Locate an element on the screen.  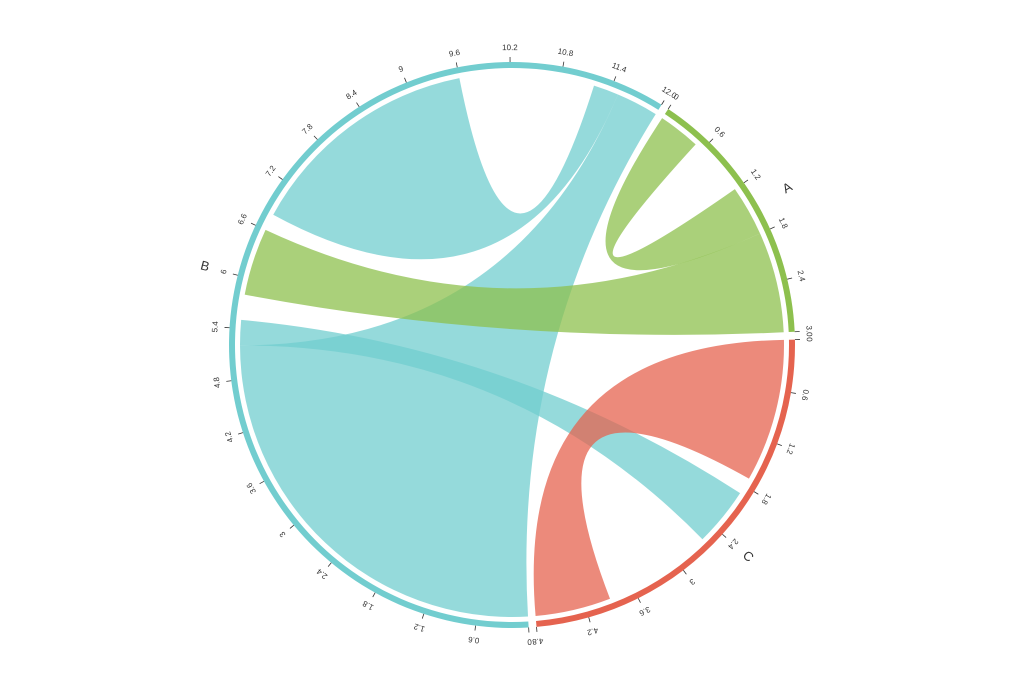
tick-label: 7.2 is located at coordinates (271, 170).